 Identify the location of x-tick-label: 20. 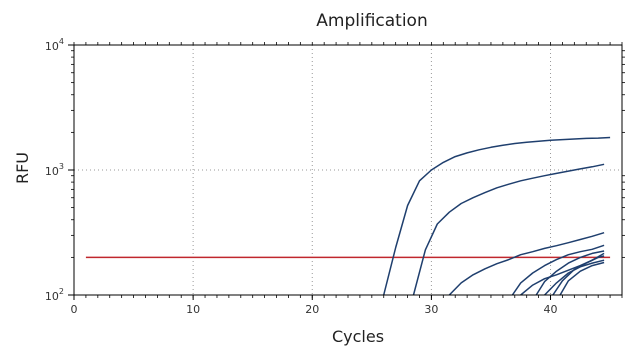
(312, 309).